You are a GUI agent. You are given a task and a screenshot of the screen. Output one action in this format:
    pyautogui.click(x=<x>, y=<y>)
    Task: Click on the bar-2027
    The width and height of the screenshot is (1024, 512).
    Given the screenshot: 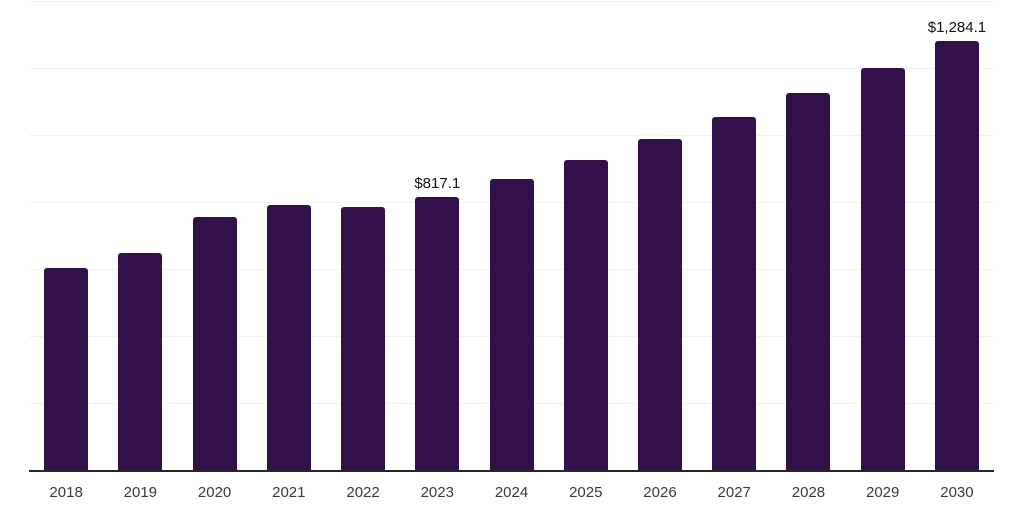 What is the action you would take?
    pyautogui.click(x=734, y=293)
    